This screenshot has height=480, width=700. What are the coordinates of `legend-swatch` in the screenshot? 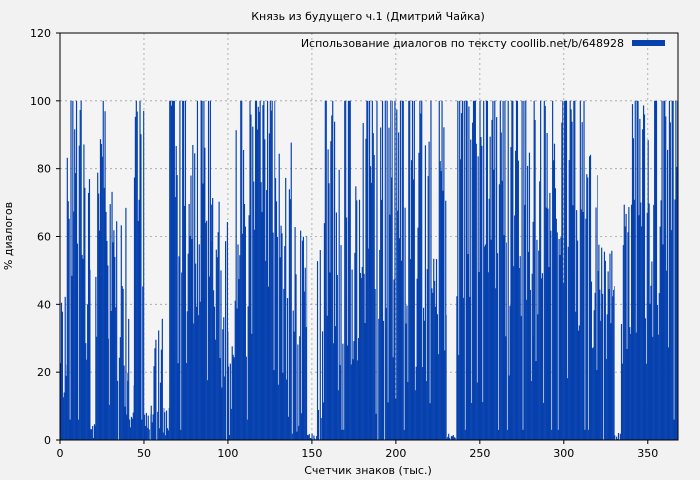 It's located at (648, 43).